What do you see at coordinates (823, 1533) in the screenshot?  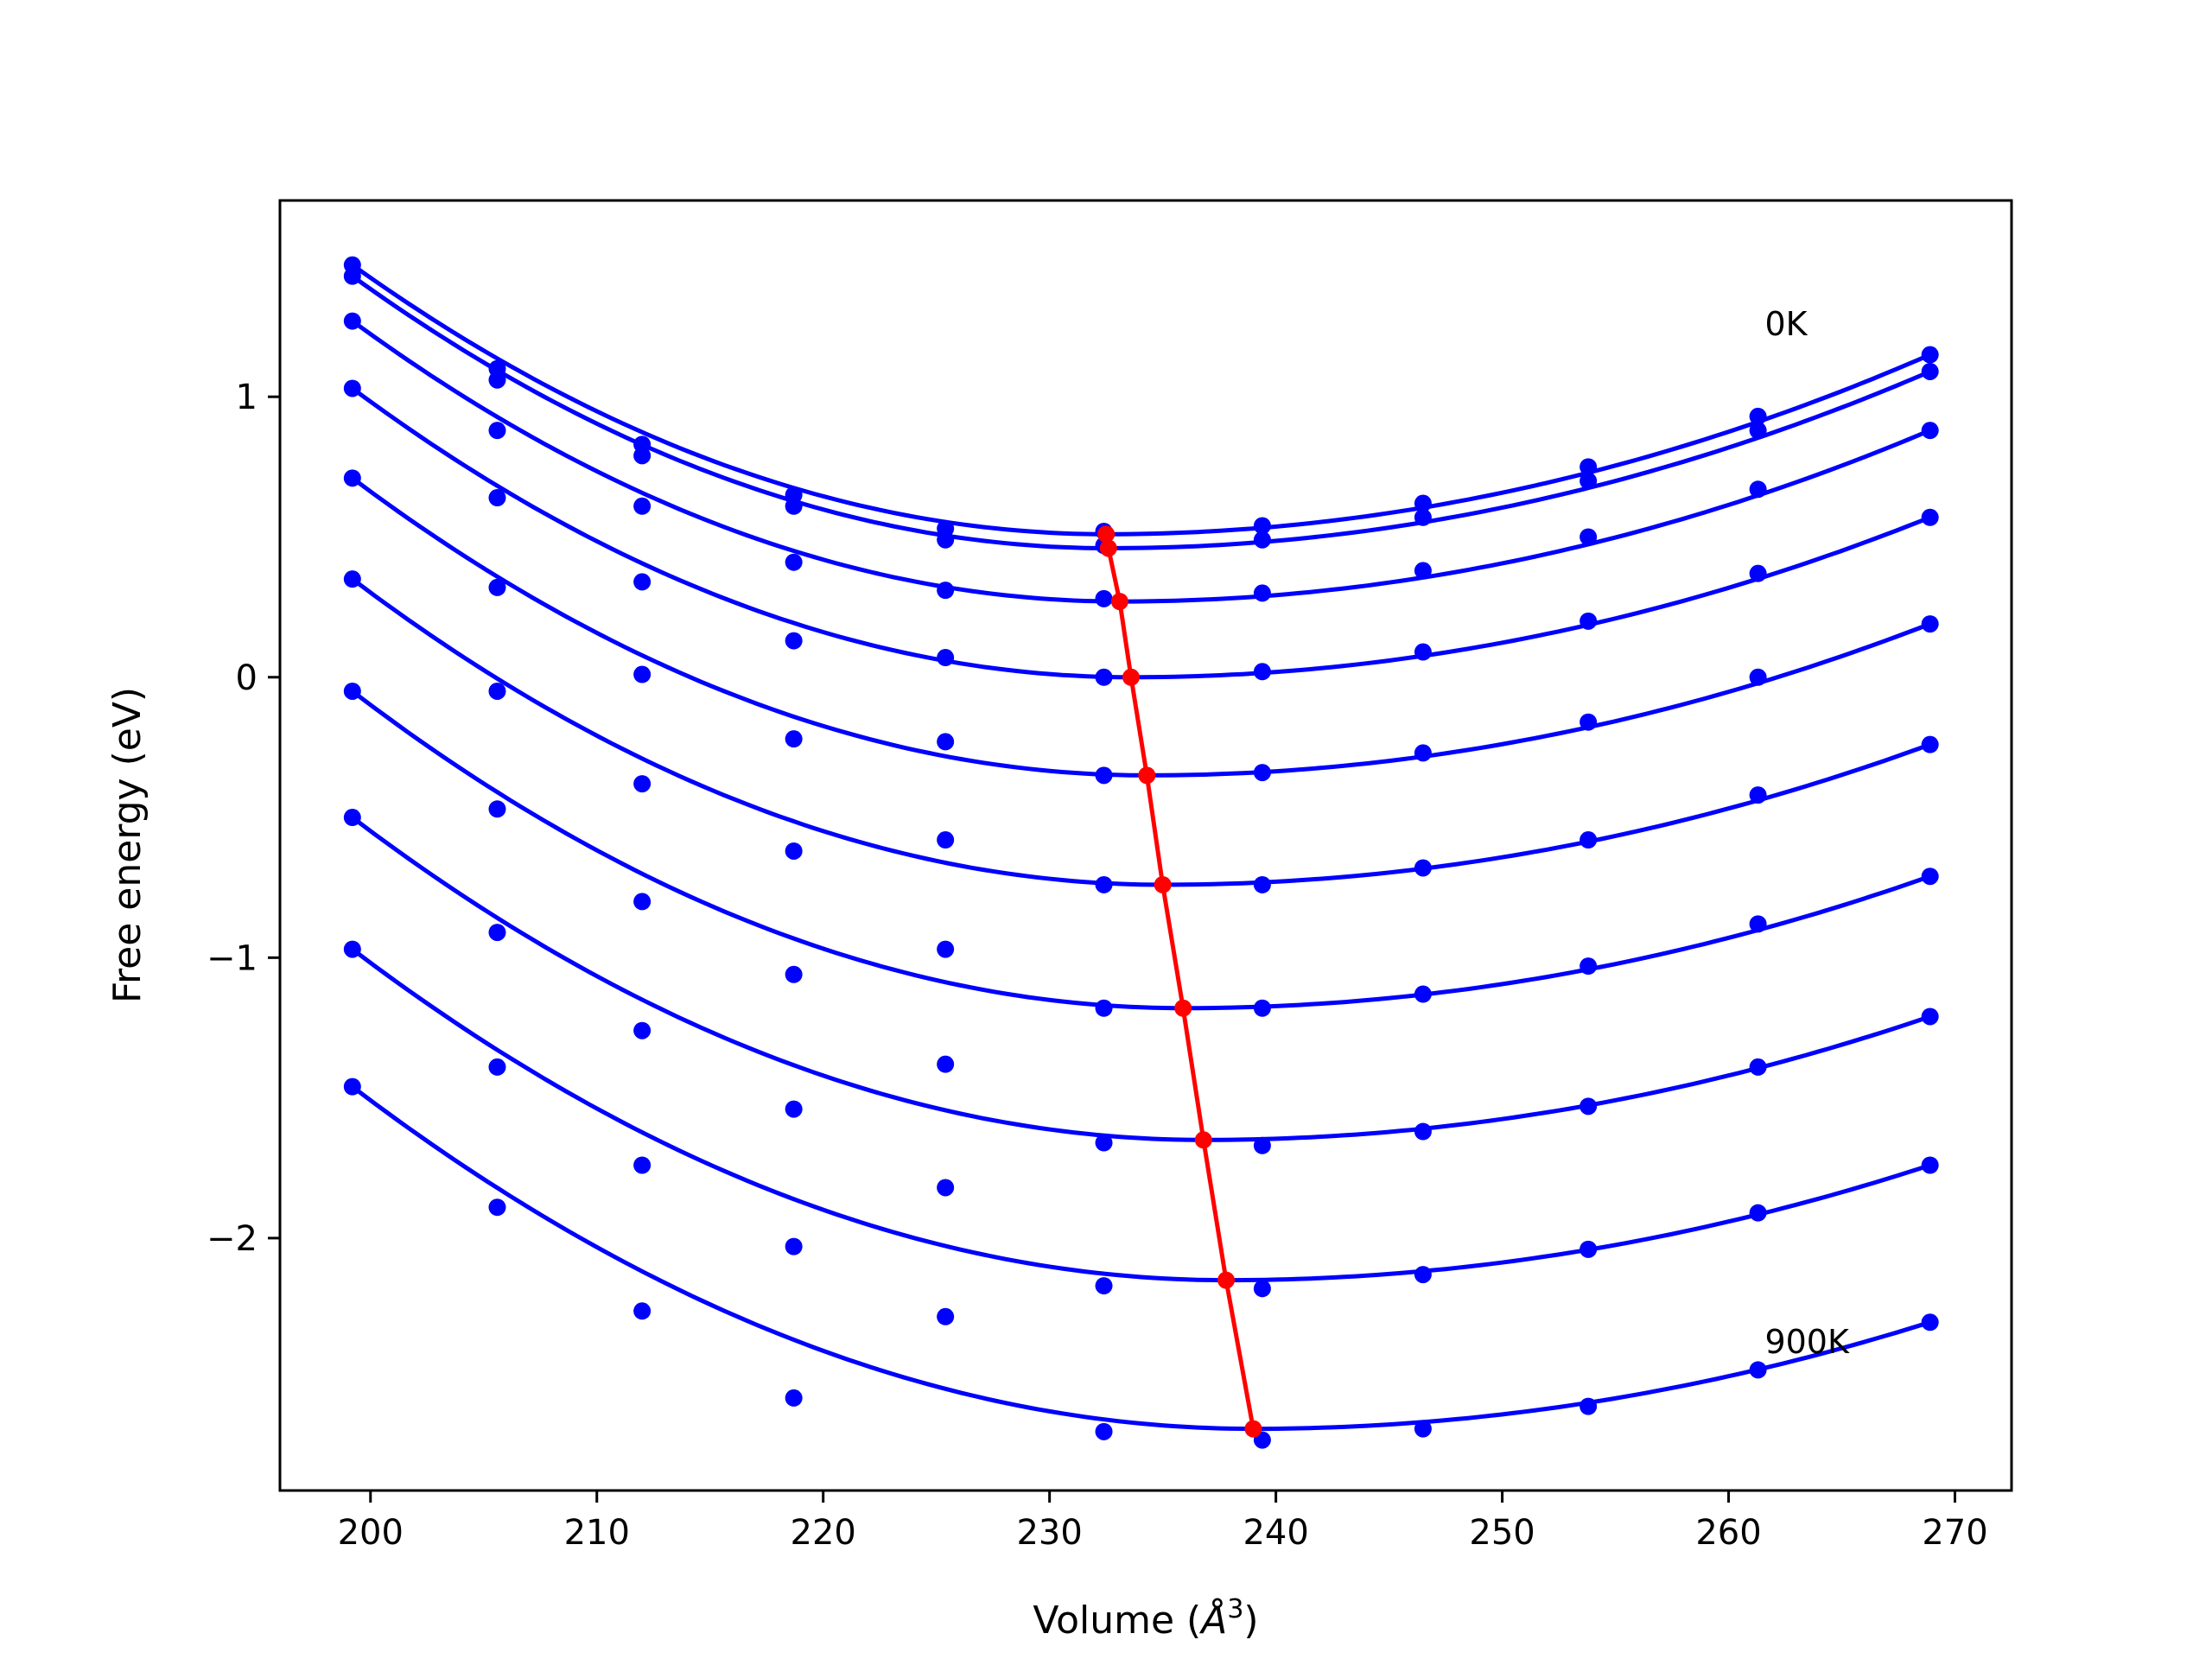 I see `x-tick-label: 220` at bounding box center [823, 1533].